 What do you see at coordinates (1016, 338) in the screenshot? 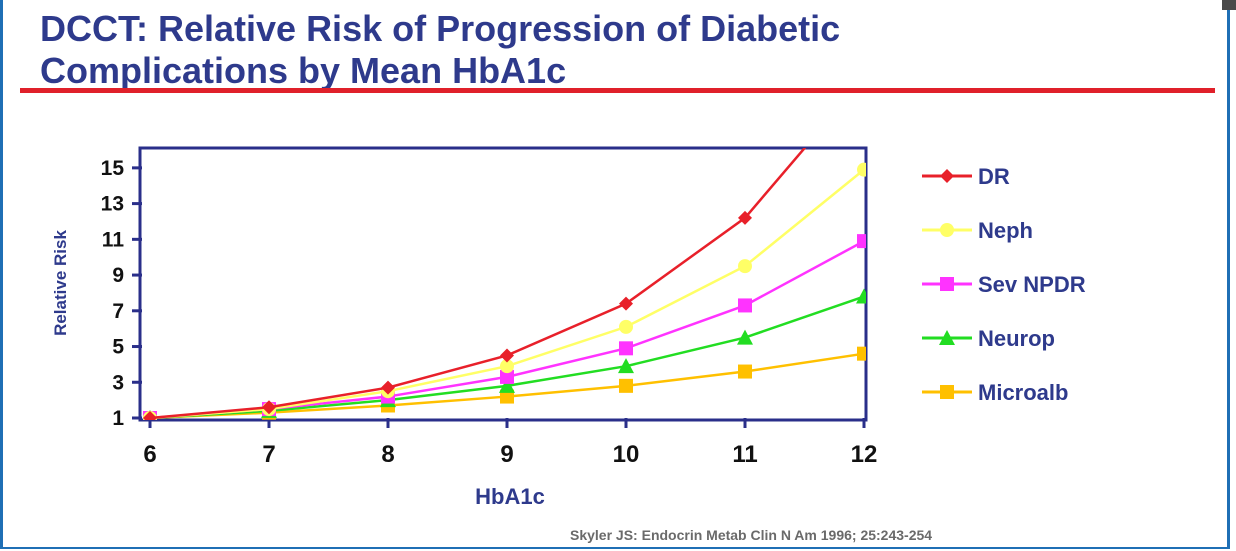
I see `legend-label: Neurop` at bounding box center [1016, 338].